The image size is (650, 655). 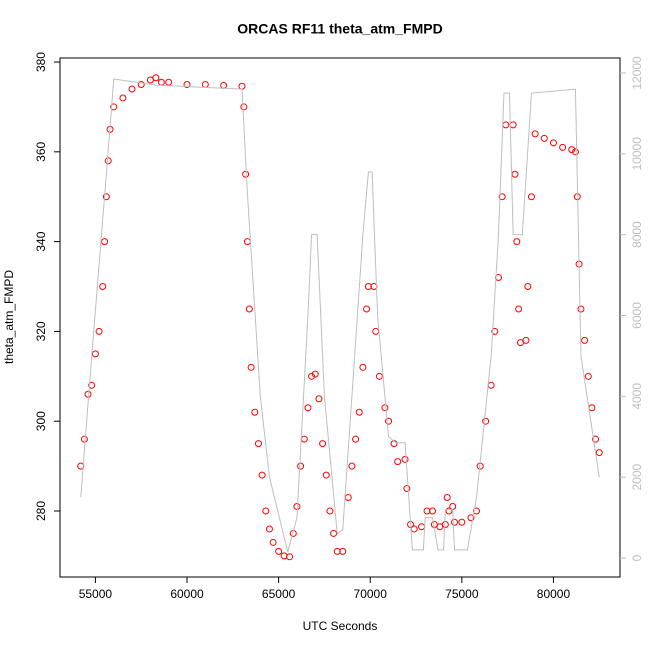 I want to click on y-tick-label: 340, so click(x=41, y=241).